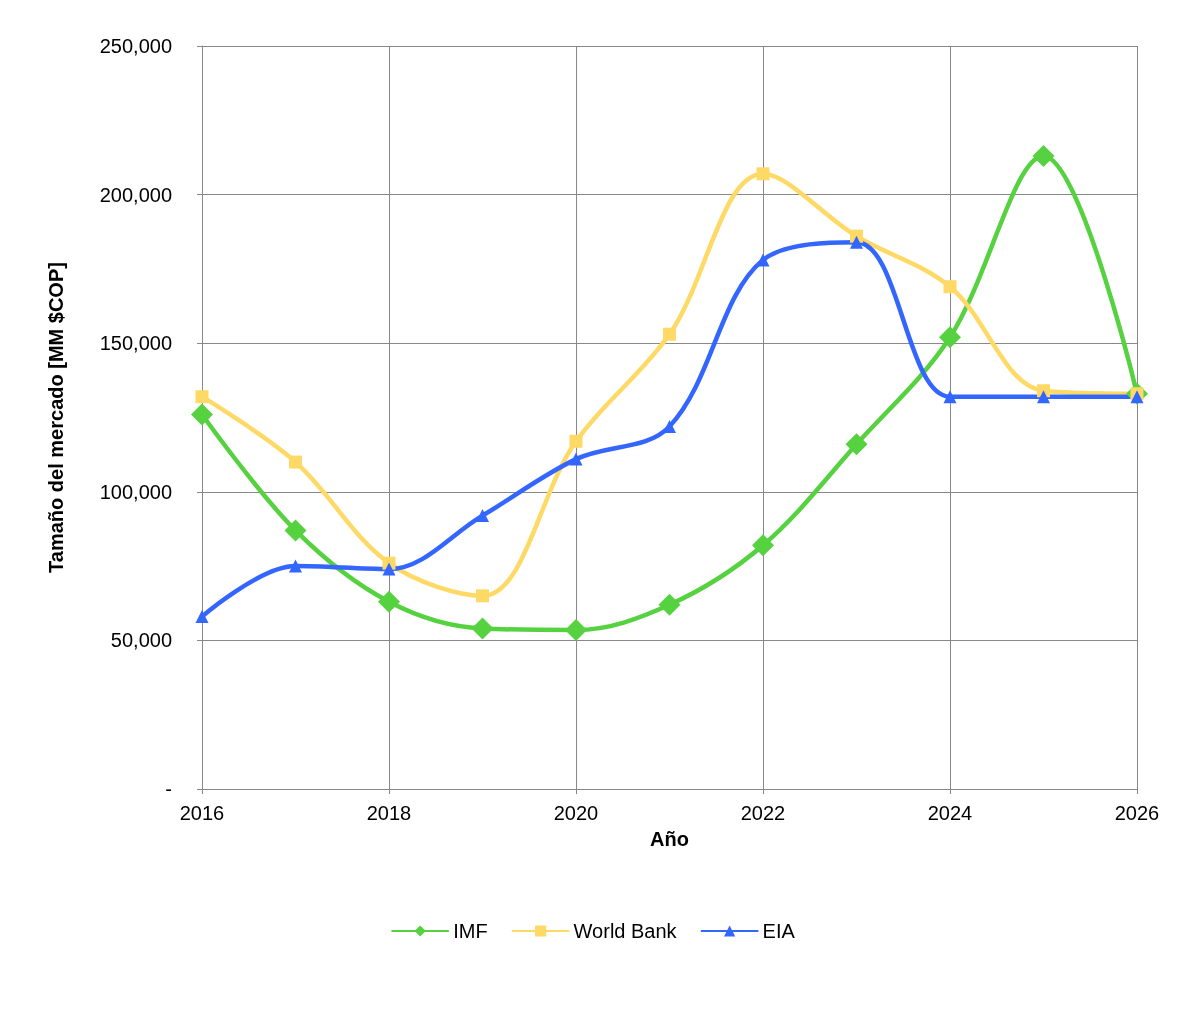 The width and height of the screenshot is (1186, 1025). I want to click on y-tick-label: 250,000, so click(135, 46).